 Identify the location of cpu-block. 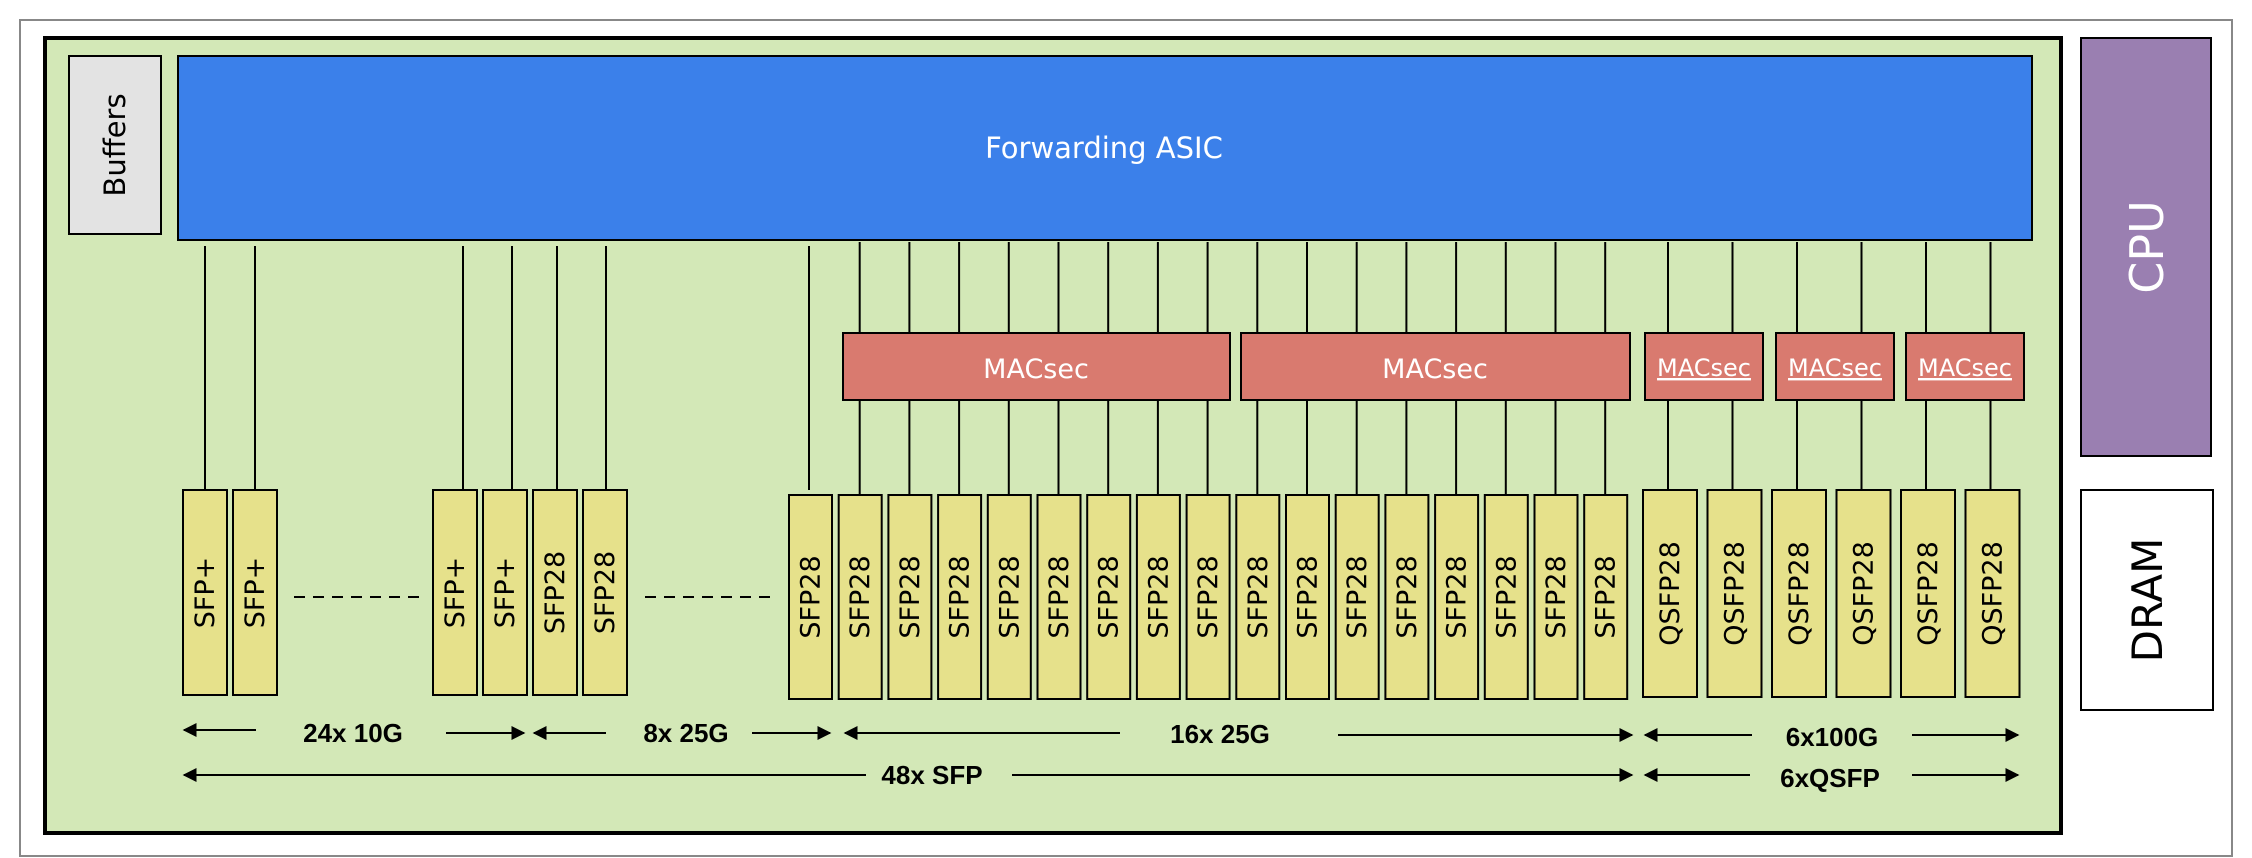
(2146, 247).